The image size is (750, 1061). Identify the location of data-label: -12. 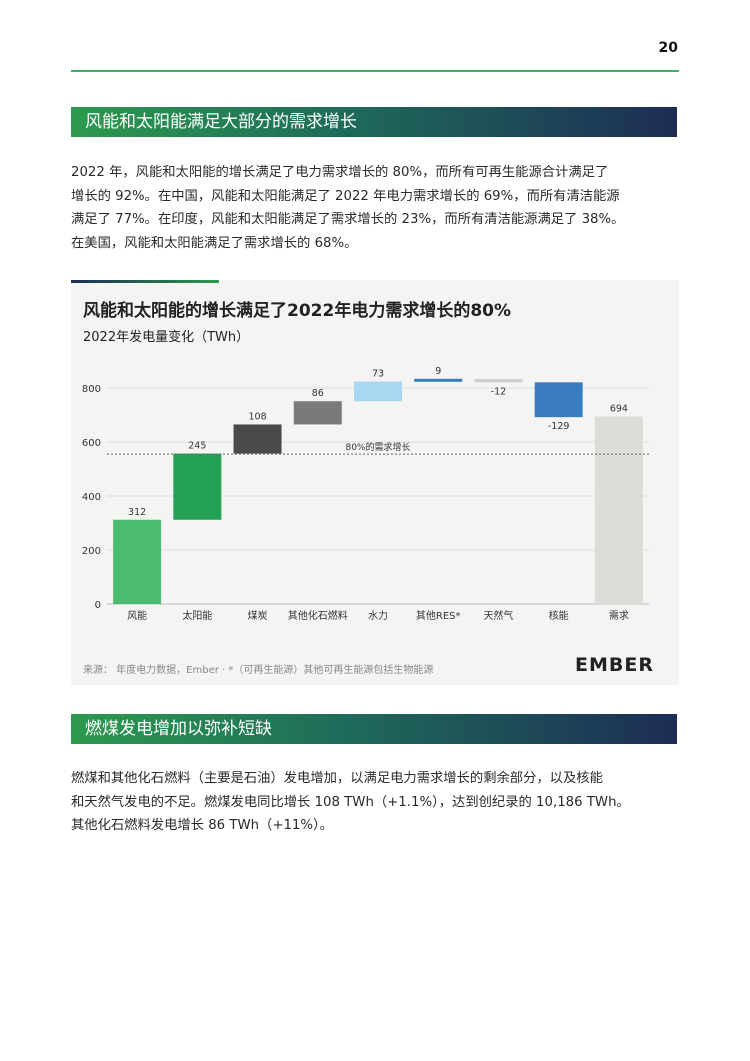
(499, 391).